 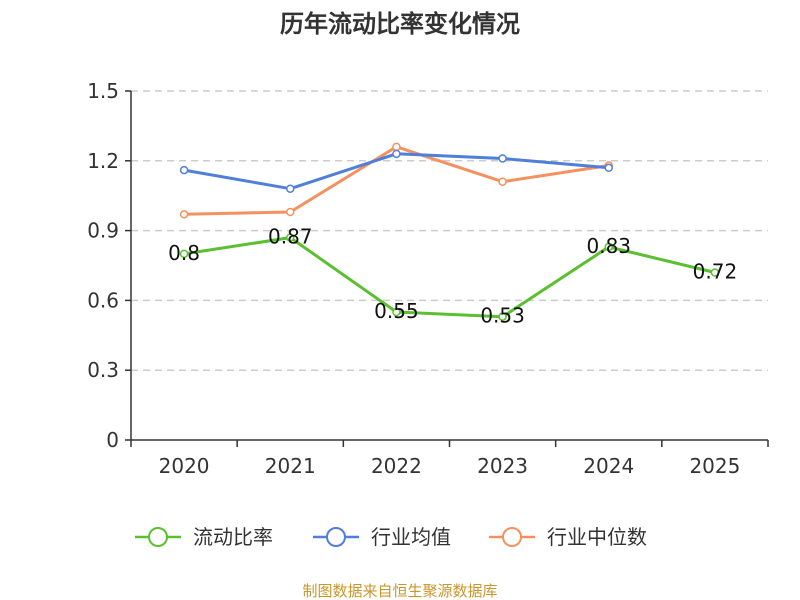 What do you see at coordinates (512, 537) in the screenshot?
I see `legend-marker-行业中位数` at bounding box center [512, 537].